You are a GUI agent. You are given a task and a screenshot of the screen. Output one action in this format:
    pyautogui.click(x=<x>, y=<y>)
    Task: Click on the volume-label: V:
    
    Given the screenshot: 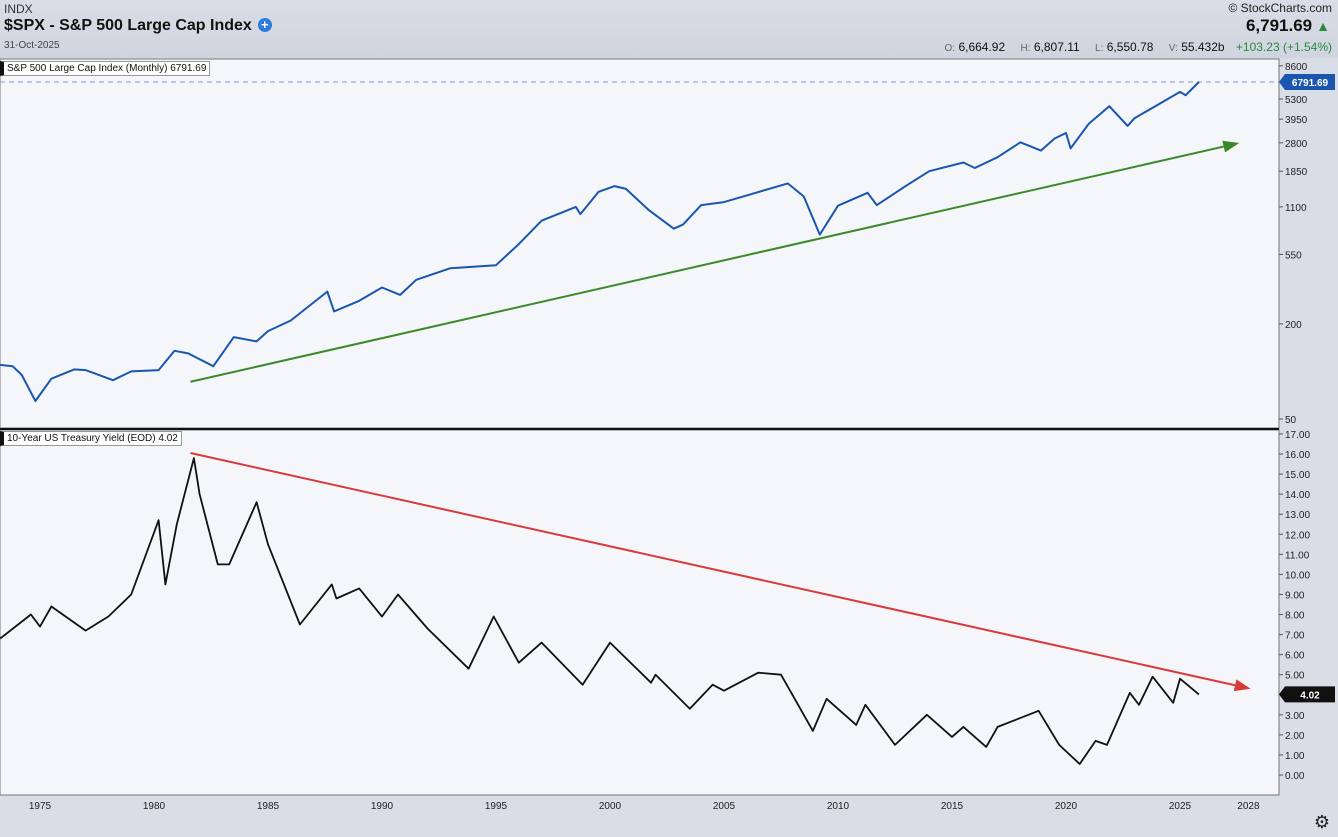 What is the action you would take?
    pyautogui.click(x=1173, y=48)
    